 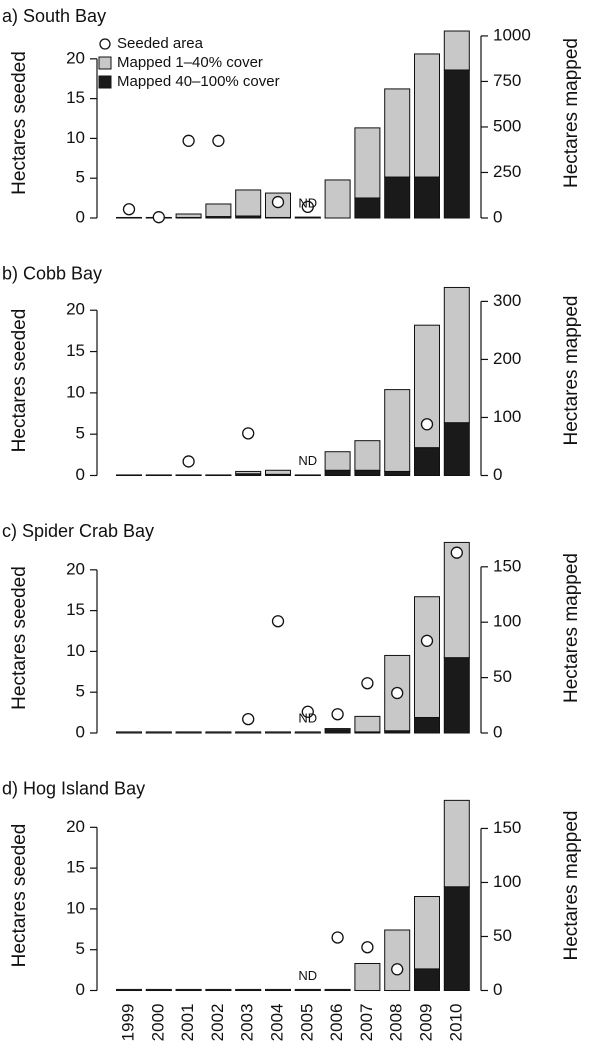 What do you see at coordinates (336, 1023) in the screenshot?
I see `x-tick-label: 2006` at bounding box center [336, 1023].